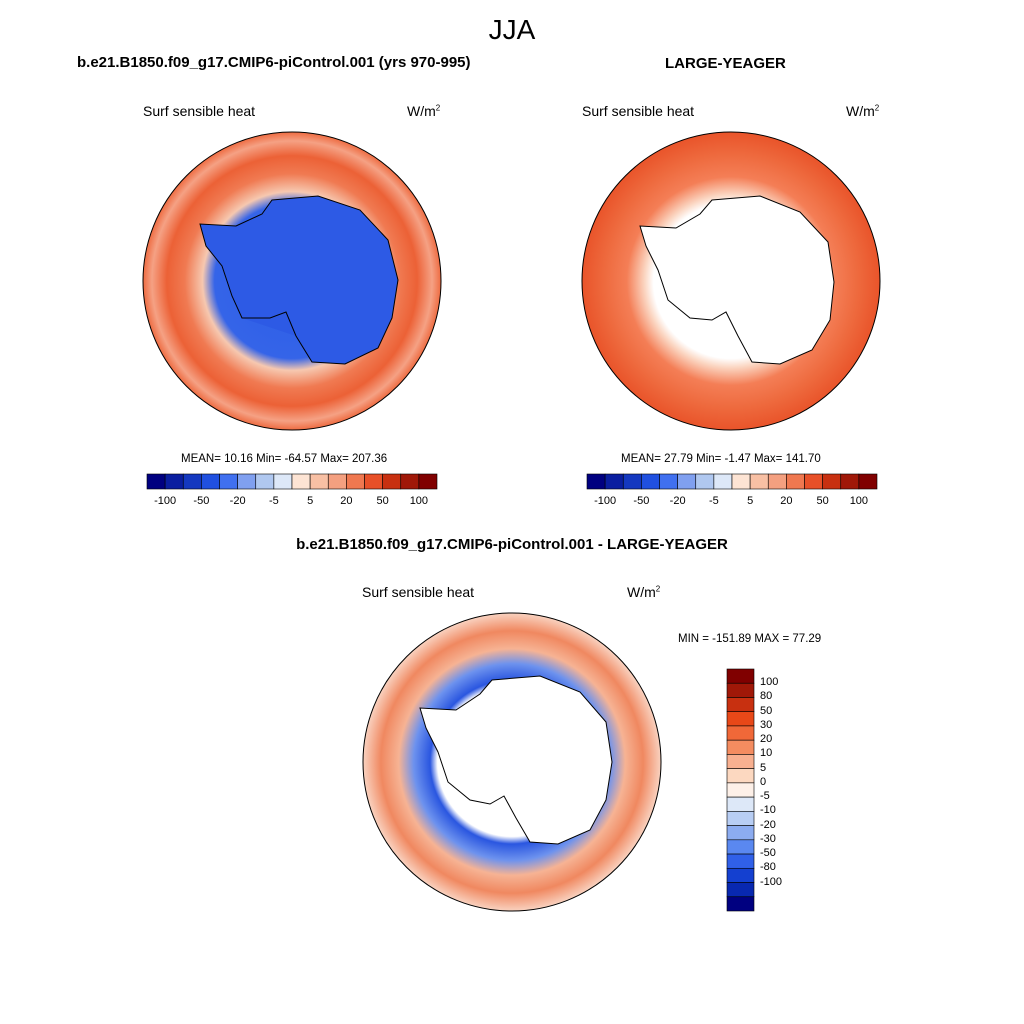 This screenshot has width=1024, height=1024. Describe the element at coordinates (859, 501) in the screenshot. I see `right-colorbar-tick-label: 100` at that location.